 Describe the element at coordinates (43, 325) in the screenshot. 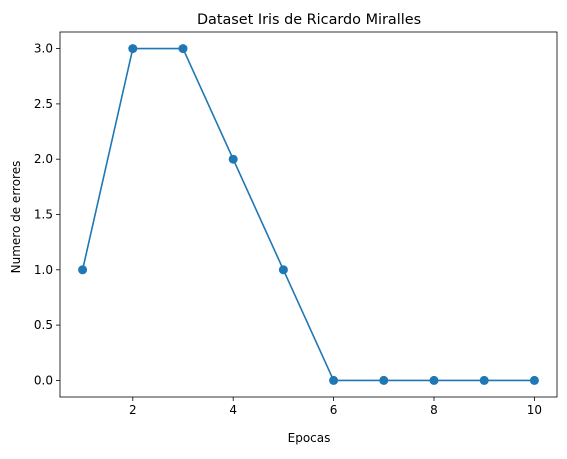

I see `y-tick-label: 0.5` at that location.